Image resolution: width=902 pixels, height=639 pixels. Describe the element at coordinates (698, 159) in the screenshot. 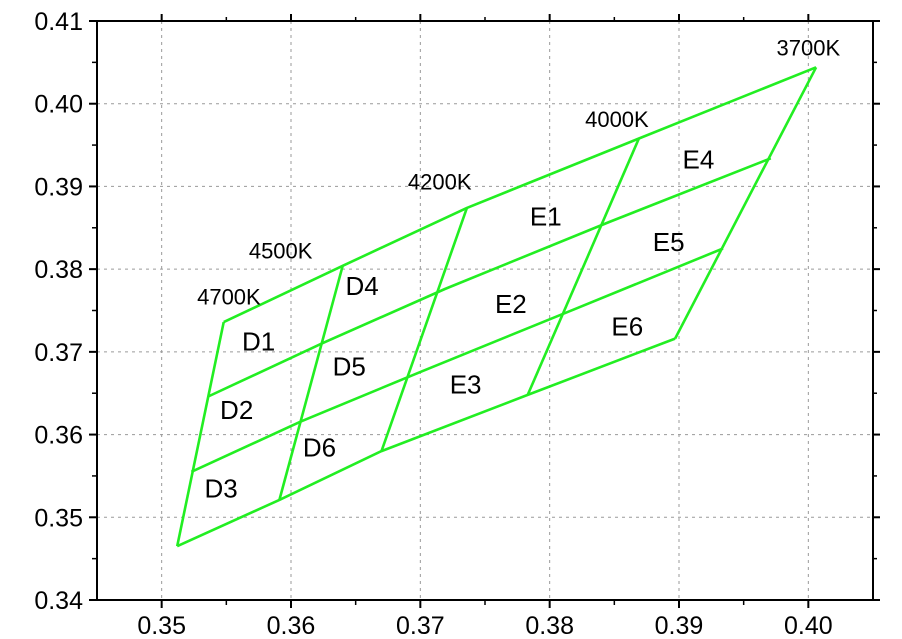

I see `bin-label-e4: E4` at that location.